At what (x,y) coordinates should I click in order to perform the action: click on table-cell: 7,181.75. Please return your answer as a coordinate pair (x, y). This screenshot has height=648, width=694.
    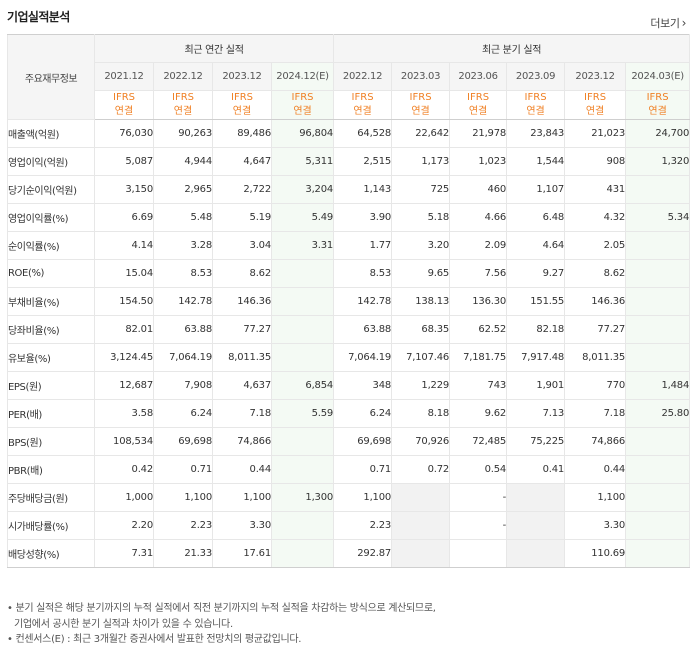
    Looking at the image, I should click on (478, 357).